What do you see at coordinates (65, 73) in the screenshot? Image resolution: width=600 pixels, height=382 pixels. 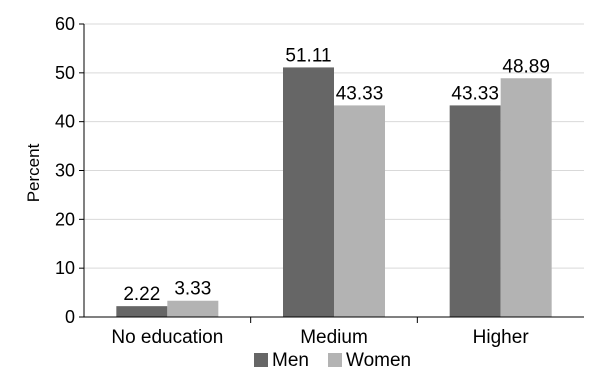 I see `y-tick-label: 50` at bounding box center [65, 73].